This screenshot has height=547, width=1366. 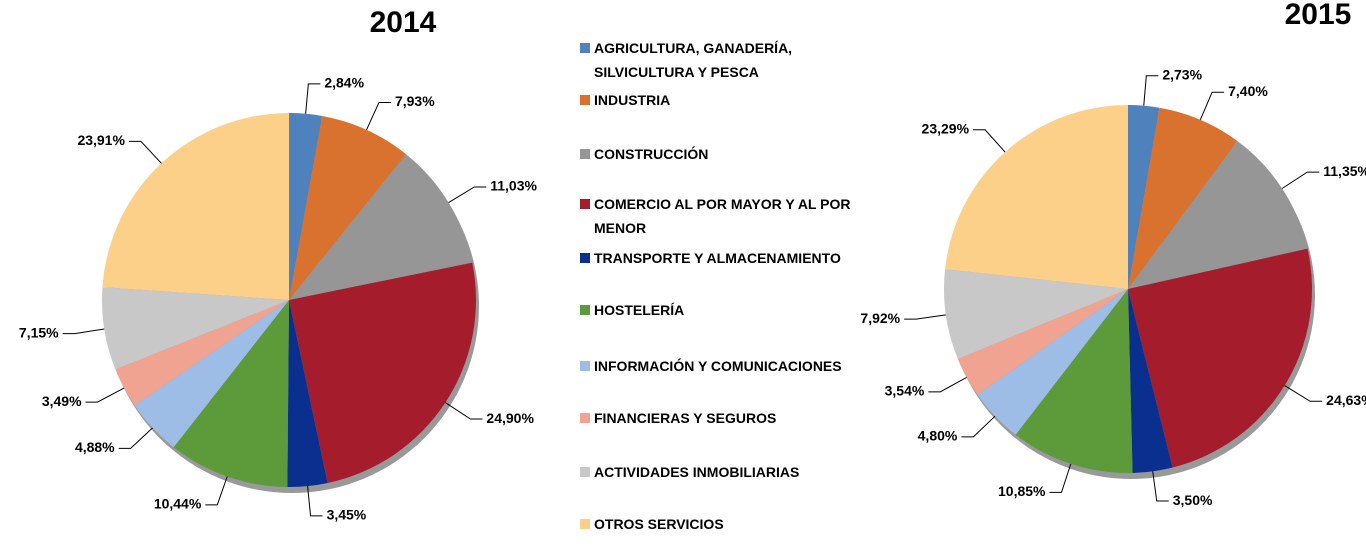 I want to click on data-label: 4,88%, so click(x=95, y=447).